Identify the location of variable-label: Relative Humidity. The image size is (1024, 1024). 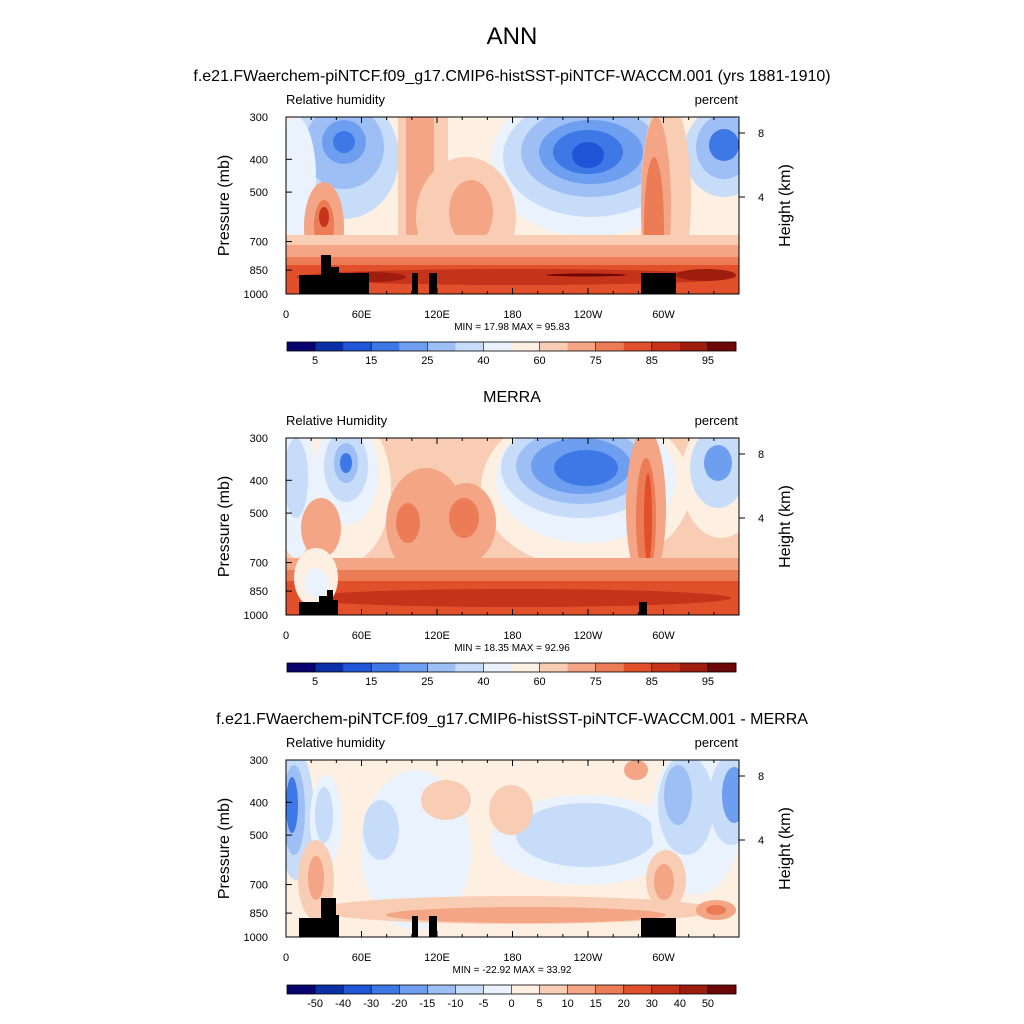
(337, 420).